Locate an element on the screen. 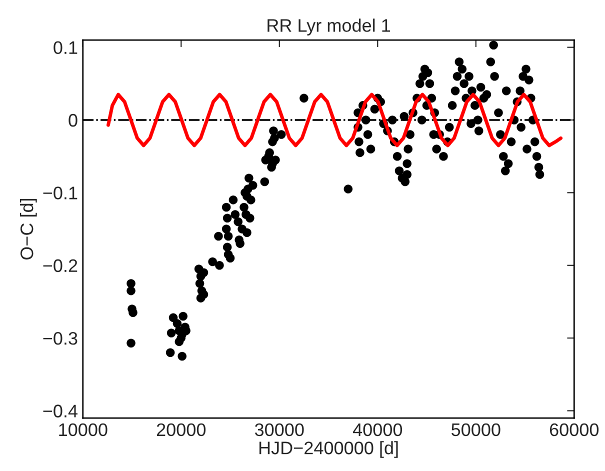 The image size is (605, 471). y-tick-label: −0.4 is located at coordinates (60, 411).